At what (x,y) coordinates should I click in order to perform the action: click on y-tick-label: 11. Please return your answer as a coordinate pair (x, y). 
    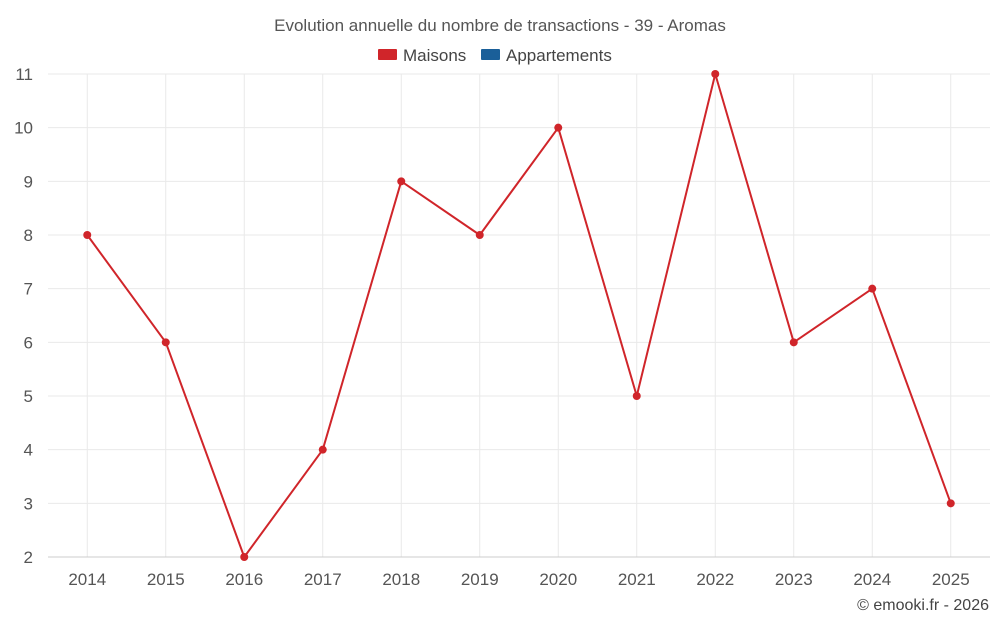
    Looking at the image, I should click on (24, 74).